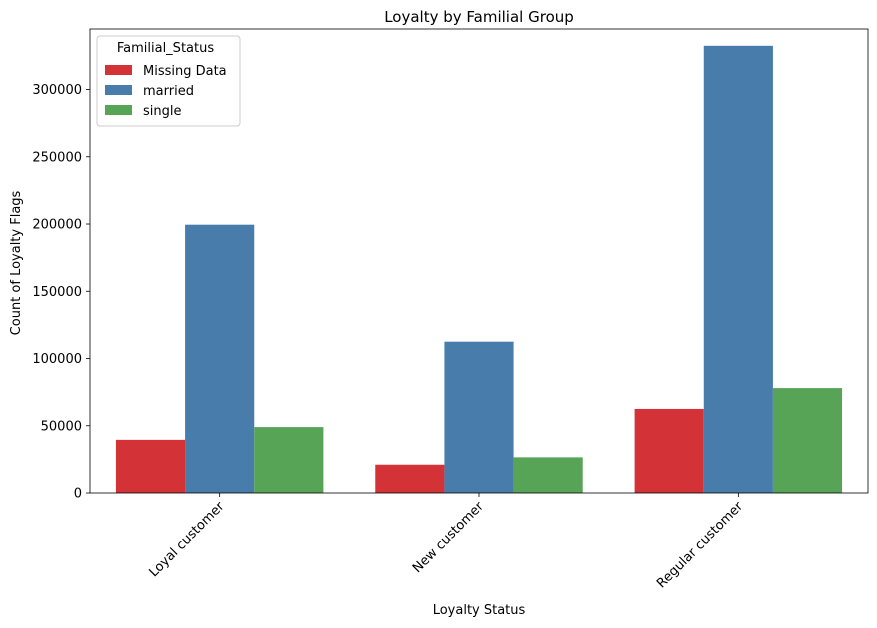 This screenshot has width=877, height=628. What do you see at coordinates (57, 292) in the screenshot?
I see `y-tick-label: 150000` at bounding box center [57, 292].